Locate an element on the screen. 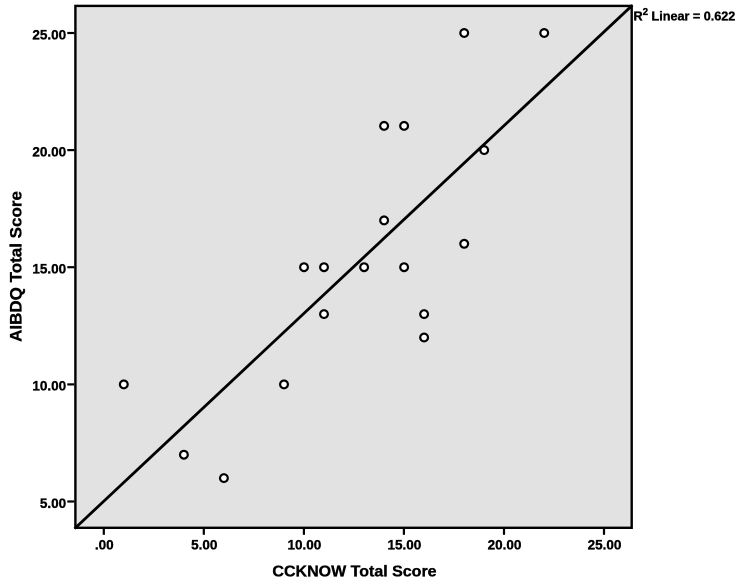 Image resolution: width=744 pixels, height=585 pixels. svg-text: AIBDQ Total Score is located at coordinates (16, 266).